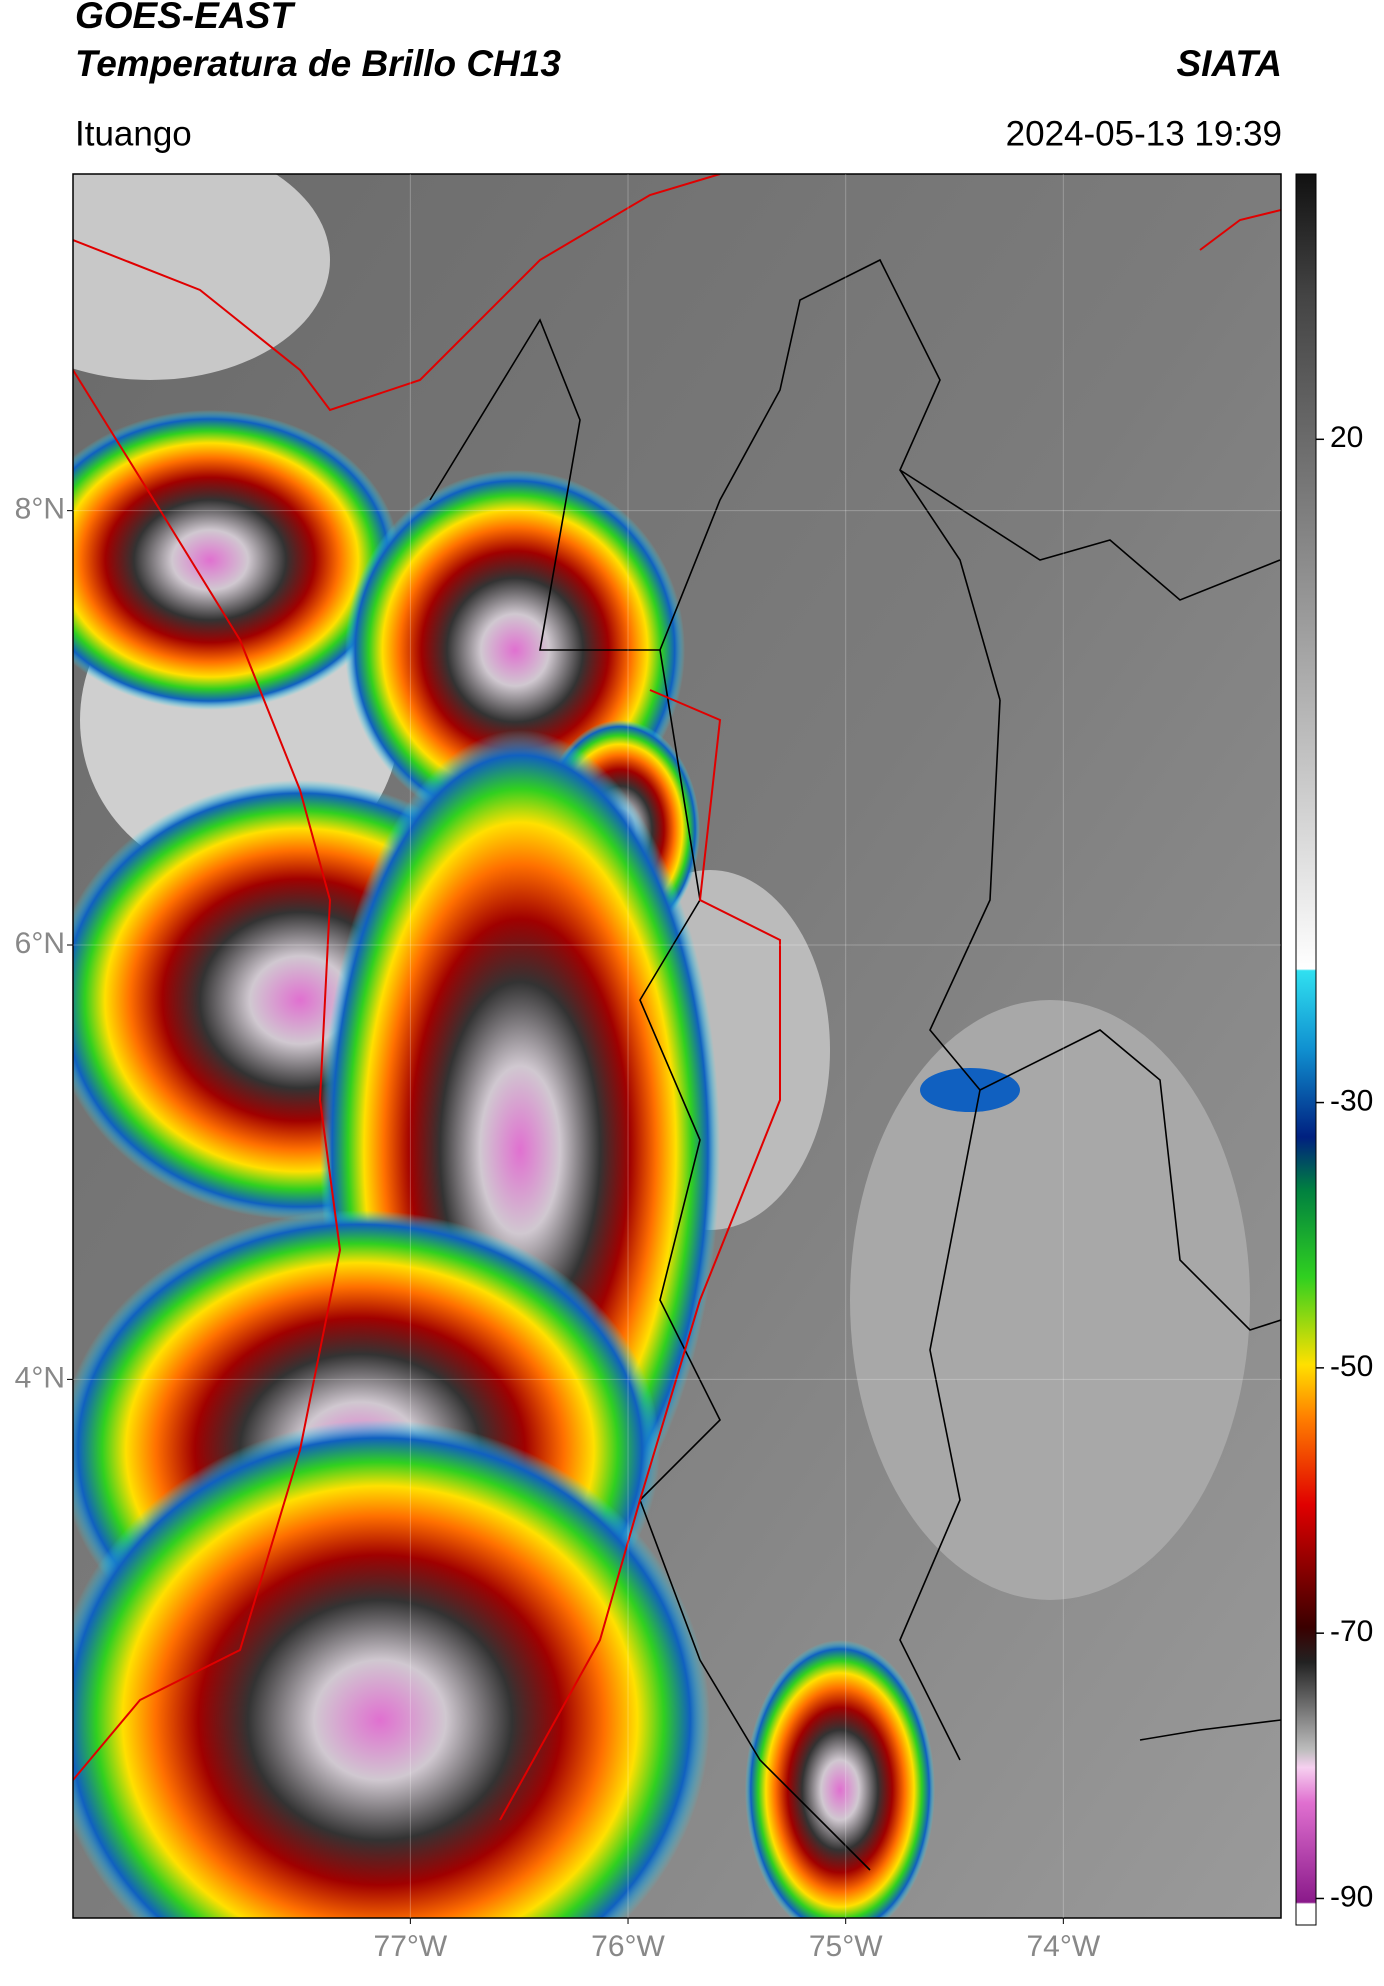  I want to click on colorbar-tick-label: -70, so click(1351, 1631).